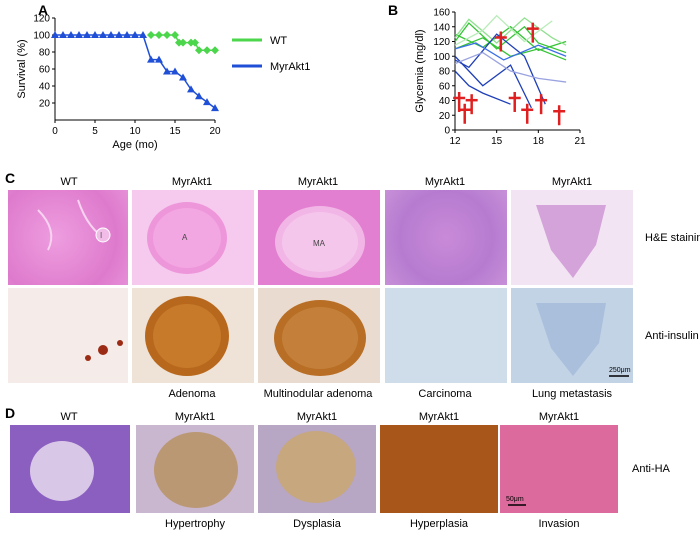  What do you see at coordinates (420, 70) in the screenshot?
I see `y-axis-label: Glycemia (mg/dl)` at bounding box center [420, 70].